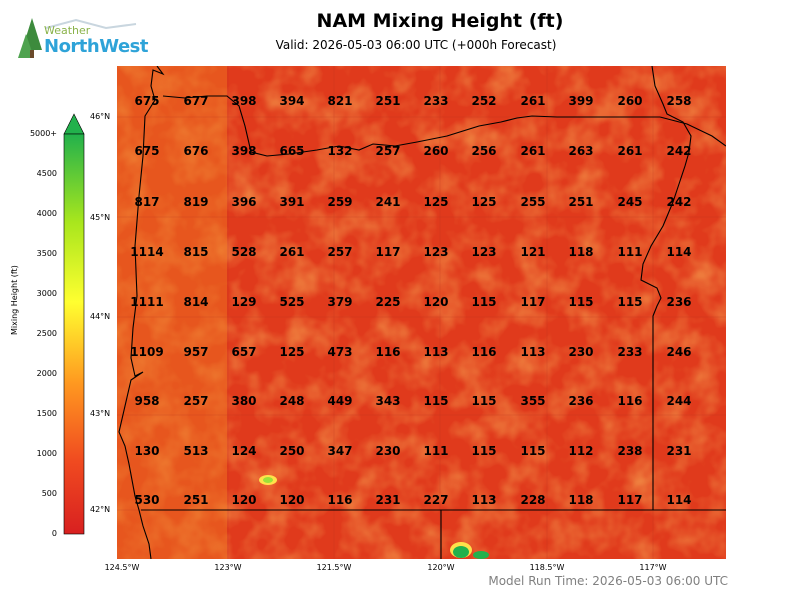 The height and width of the screenshot is (600, 800). I want to click on mixing-height-value: 399, so click(581, 101).